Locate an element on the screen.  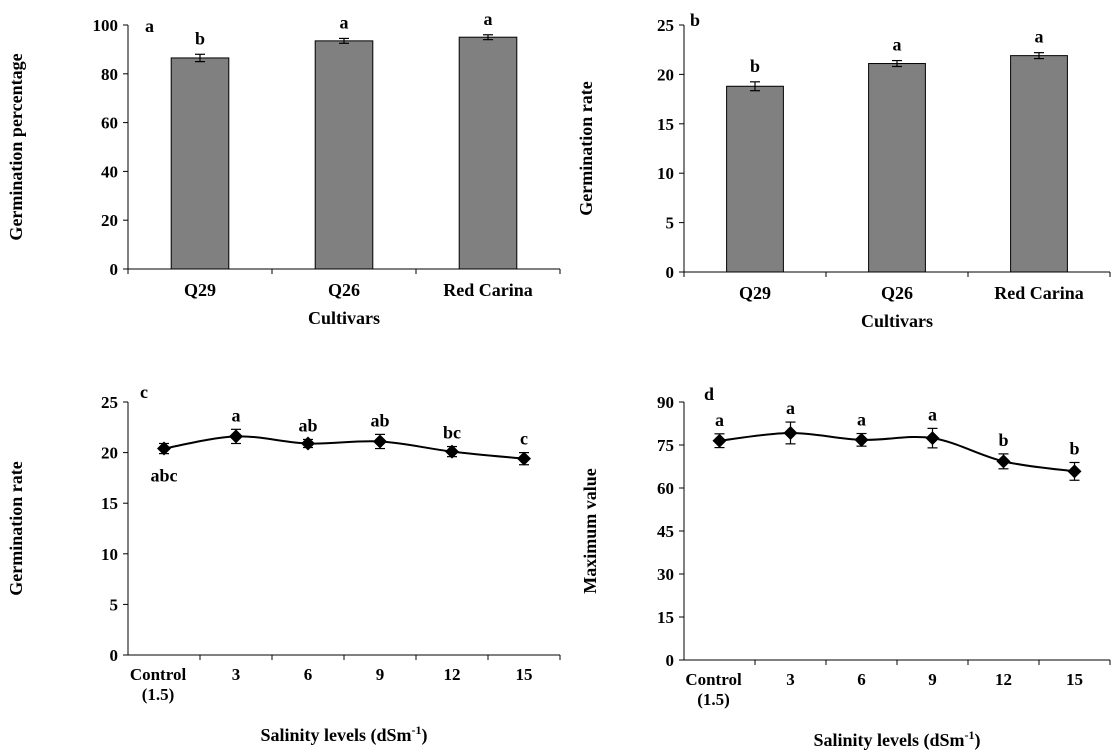
panel-letter: b is located at coordinates (695, 20).